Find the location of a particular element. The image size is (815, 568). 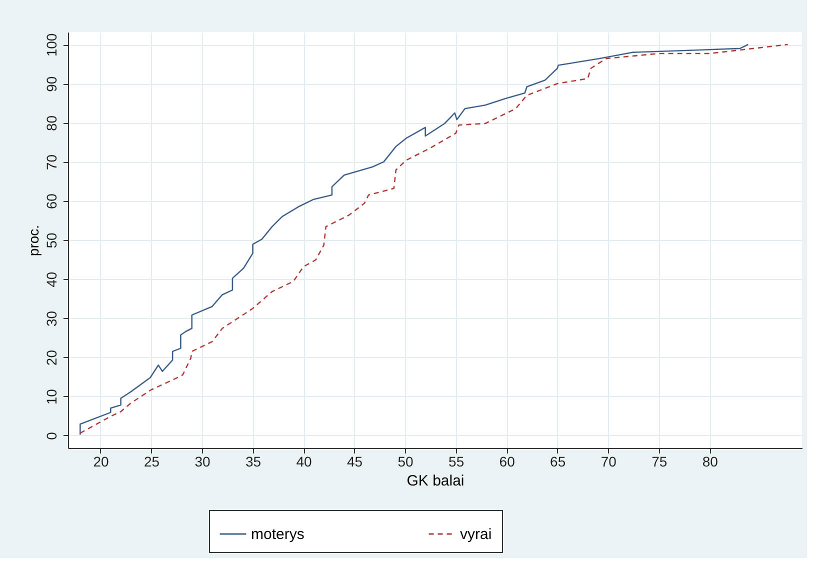

y-tick-label: 80 is located at coordinates (52, 123).